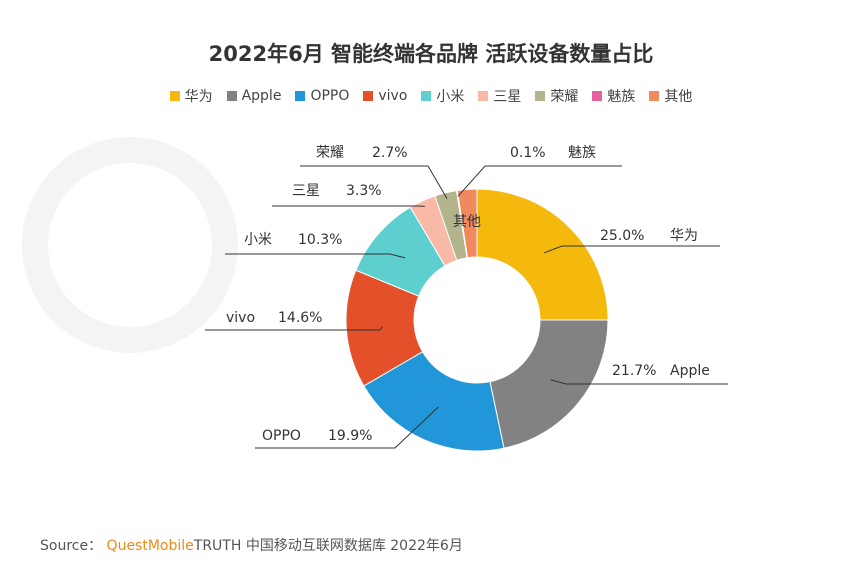 Image resolution: width=862 pixels, height=563 pixels. I want to click on source-prefix: Source：, so click(71, 546).